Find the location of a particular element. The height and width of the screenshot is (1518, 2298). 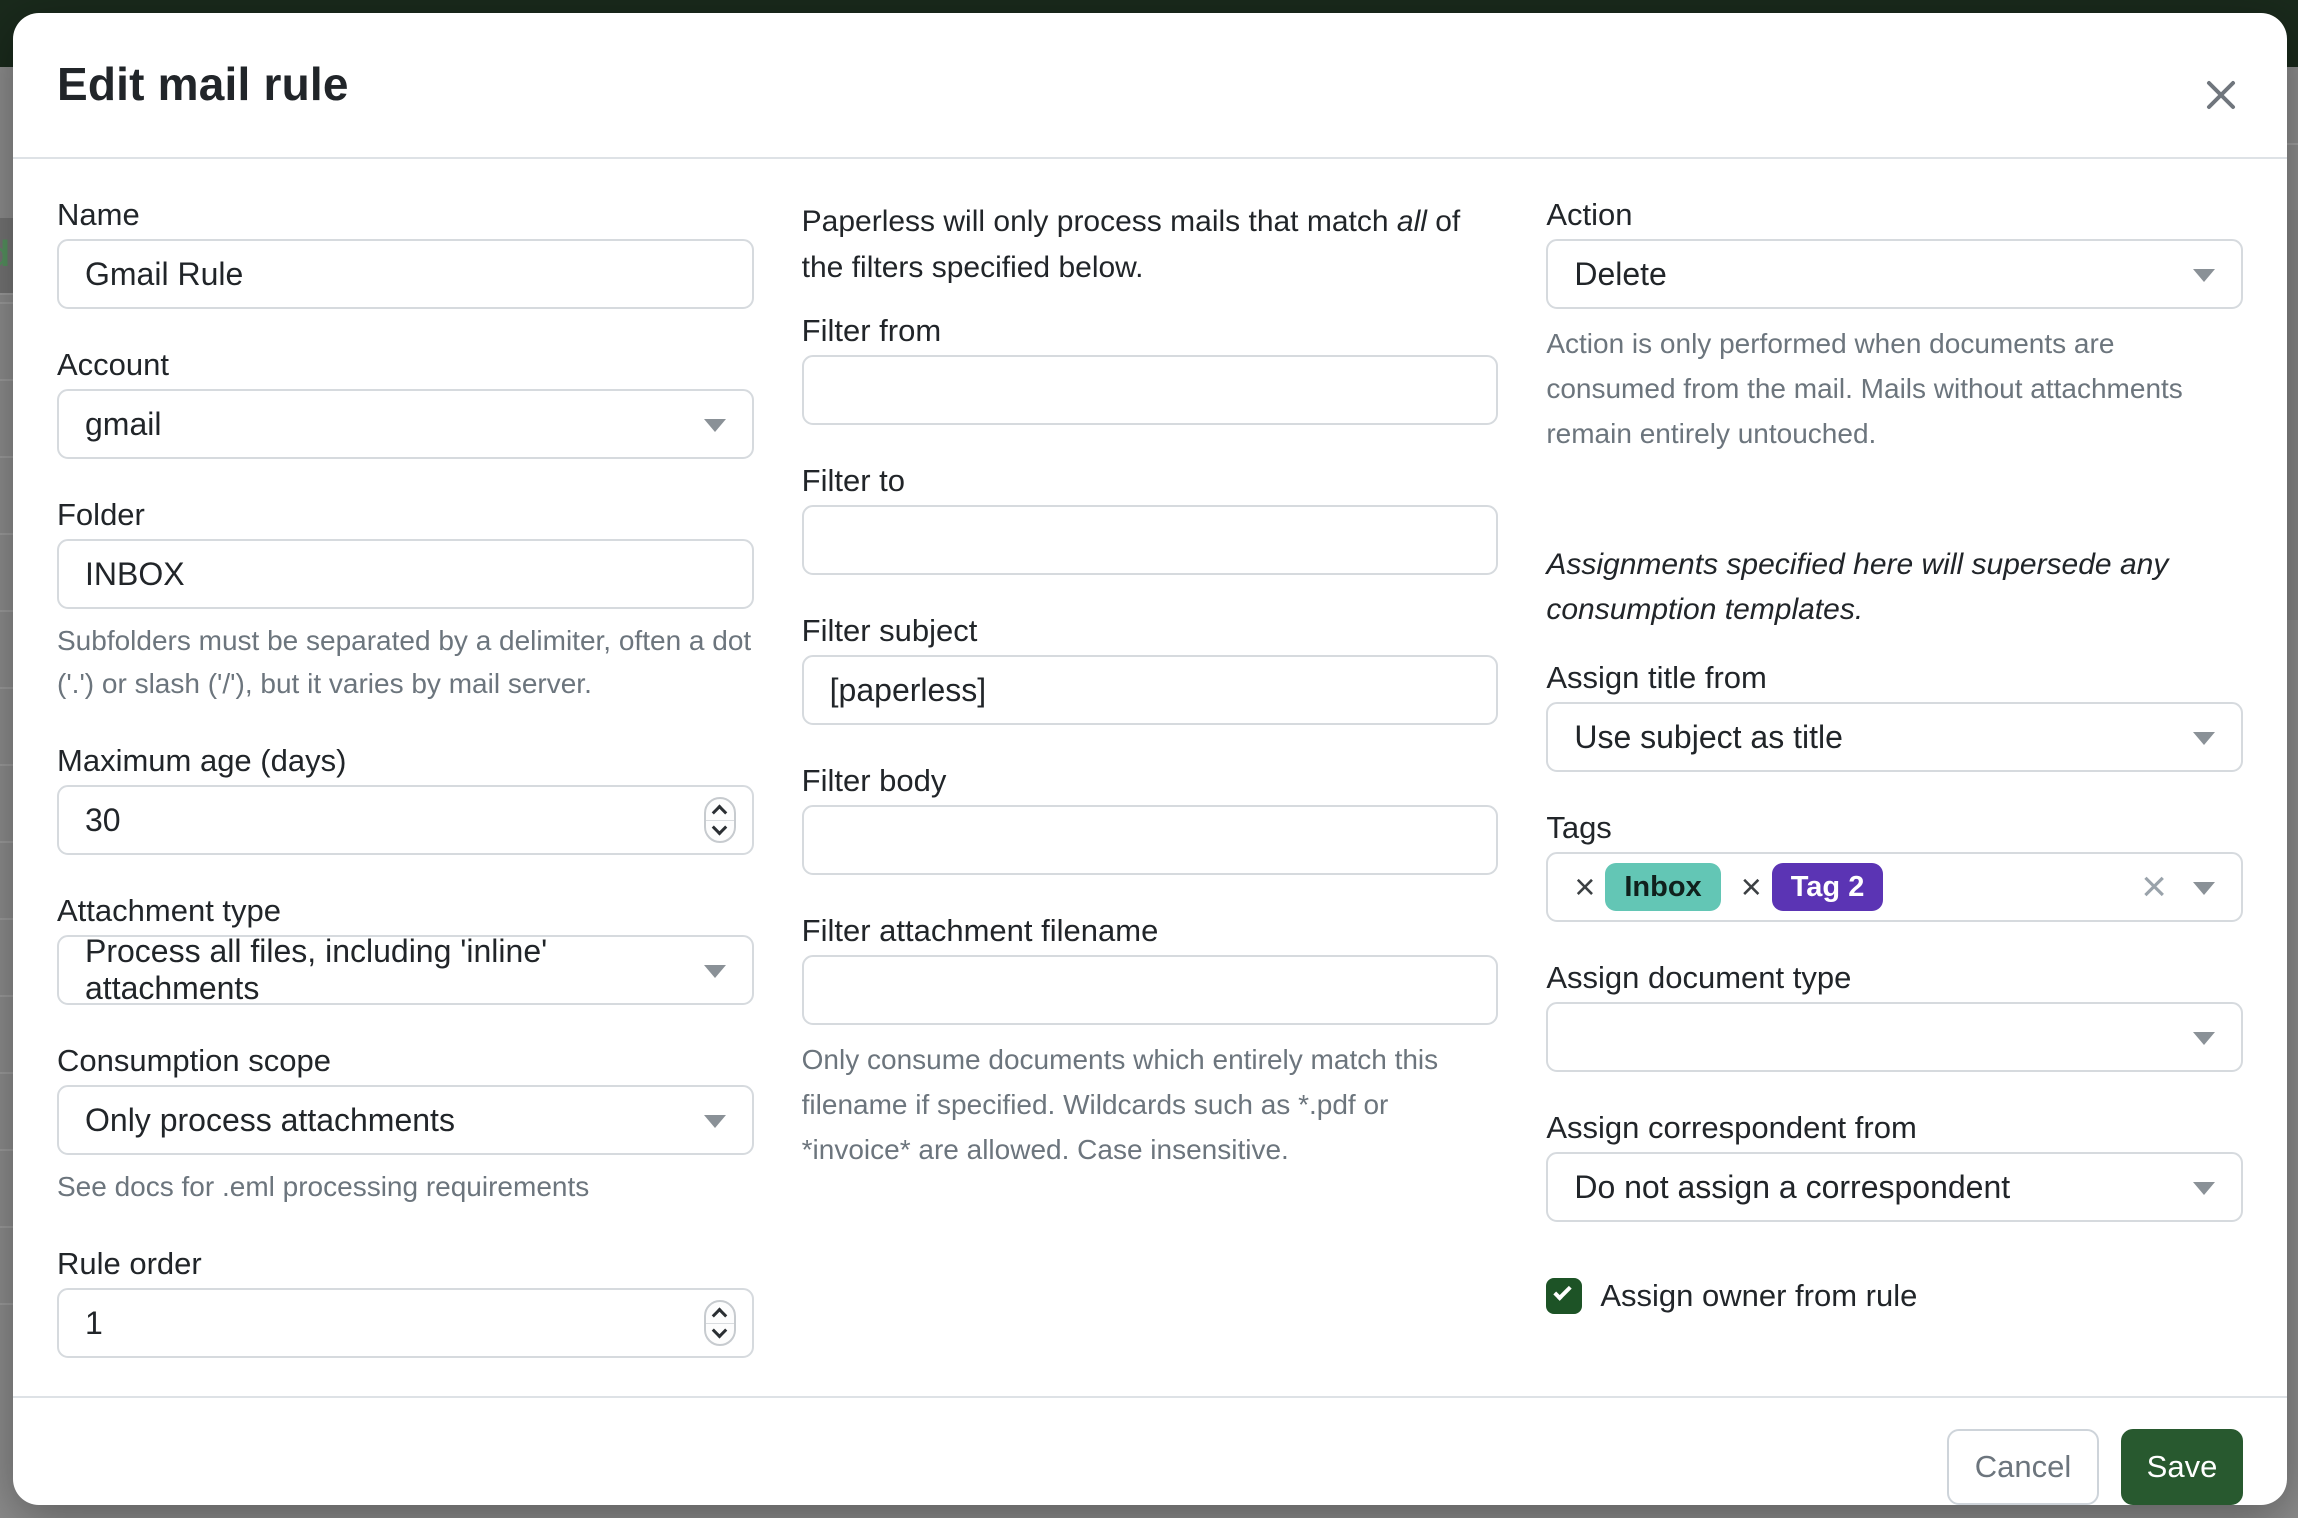

action-select: Delete is located at coordinates (1894, 274).